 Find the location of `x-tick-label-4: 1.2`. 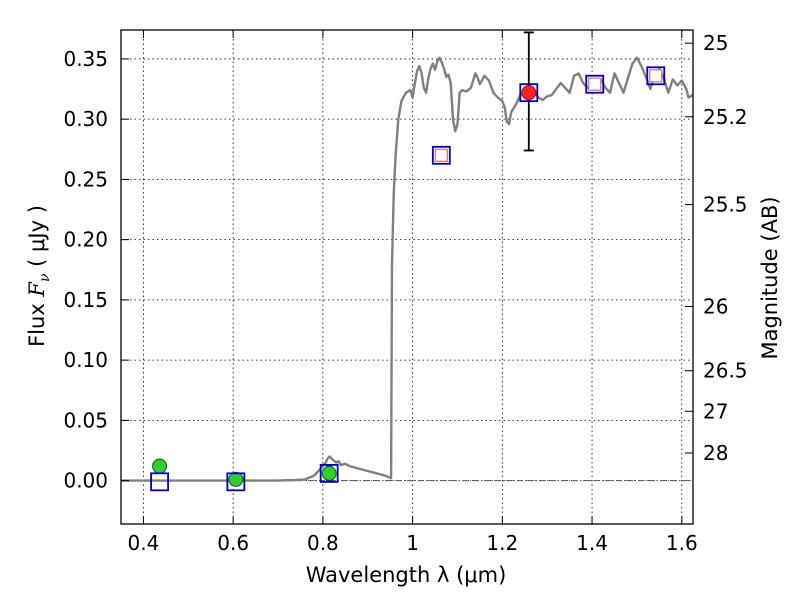

x-tick-label-4: 1.2 is located at coordinates (502, 543).